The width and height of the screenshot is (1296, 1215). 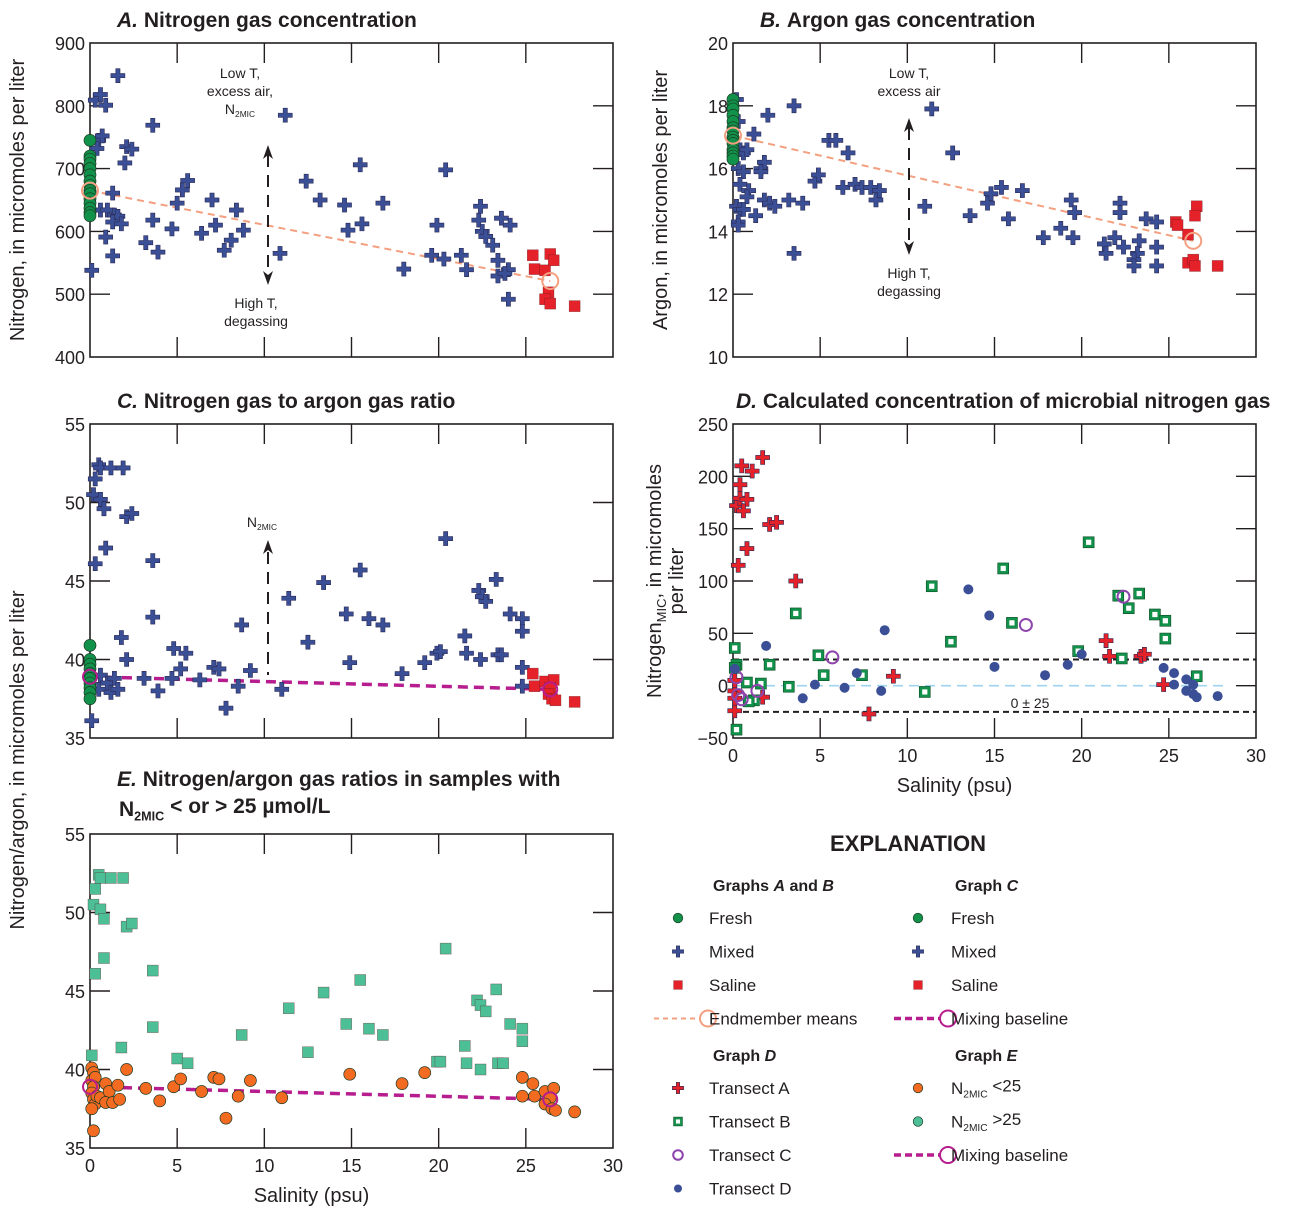 What do you see at coordinates (677, 580) in the screenshot?
I see `y-axis-label-line2: per liter` at bounding box center [677, 580].